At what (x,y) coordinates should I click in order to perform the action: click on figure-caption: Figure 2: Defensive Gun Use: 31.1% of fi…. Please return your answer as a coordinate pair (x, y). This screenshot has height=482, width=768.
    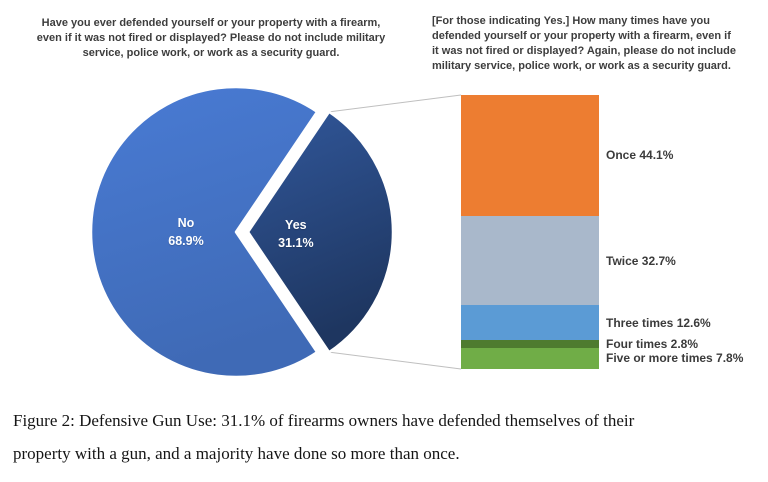
    Looking at the image, I should click on (388, 437).